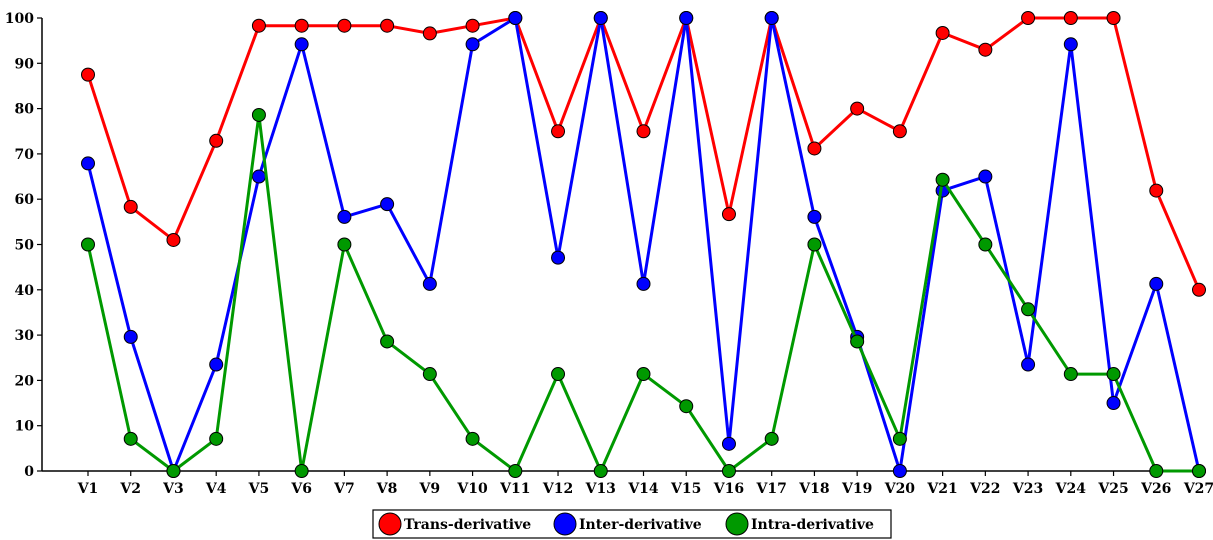 The image size is (1213, 540). I want to click on x-tick-label: V20, so click(900, 489).